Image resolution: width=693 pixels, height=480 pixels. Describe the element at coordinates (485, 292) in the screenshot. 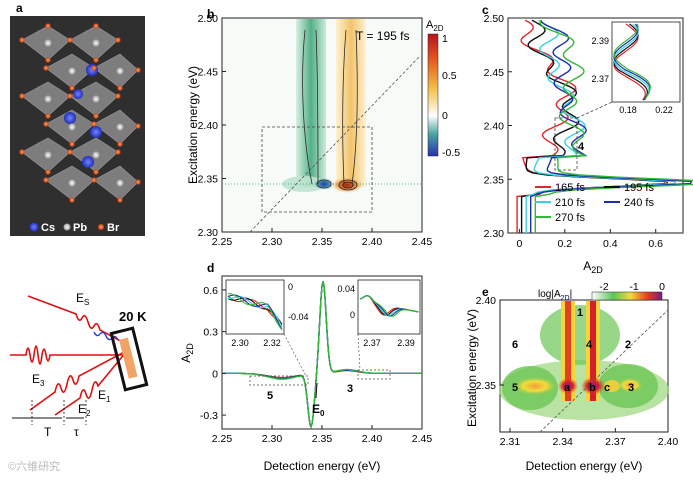

I see `panel-label-e: e` at that location.